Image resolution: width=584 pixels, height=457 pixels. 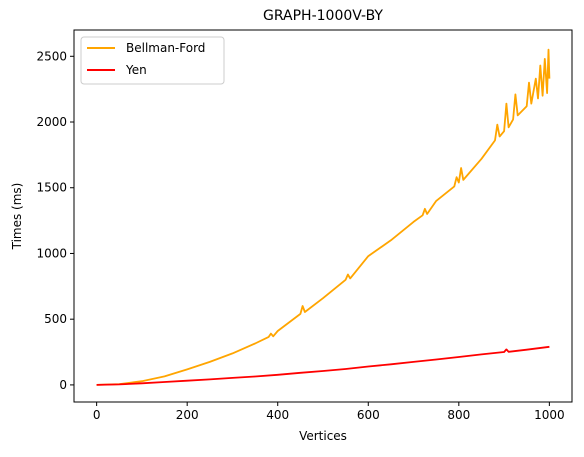 I want to click on y-tick-label: 2500, so click(x=51, y=56).